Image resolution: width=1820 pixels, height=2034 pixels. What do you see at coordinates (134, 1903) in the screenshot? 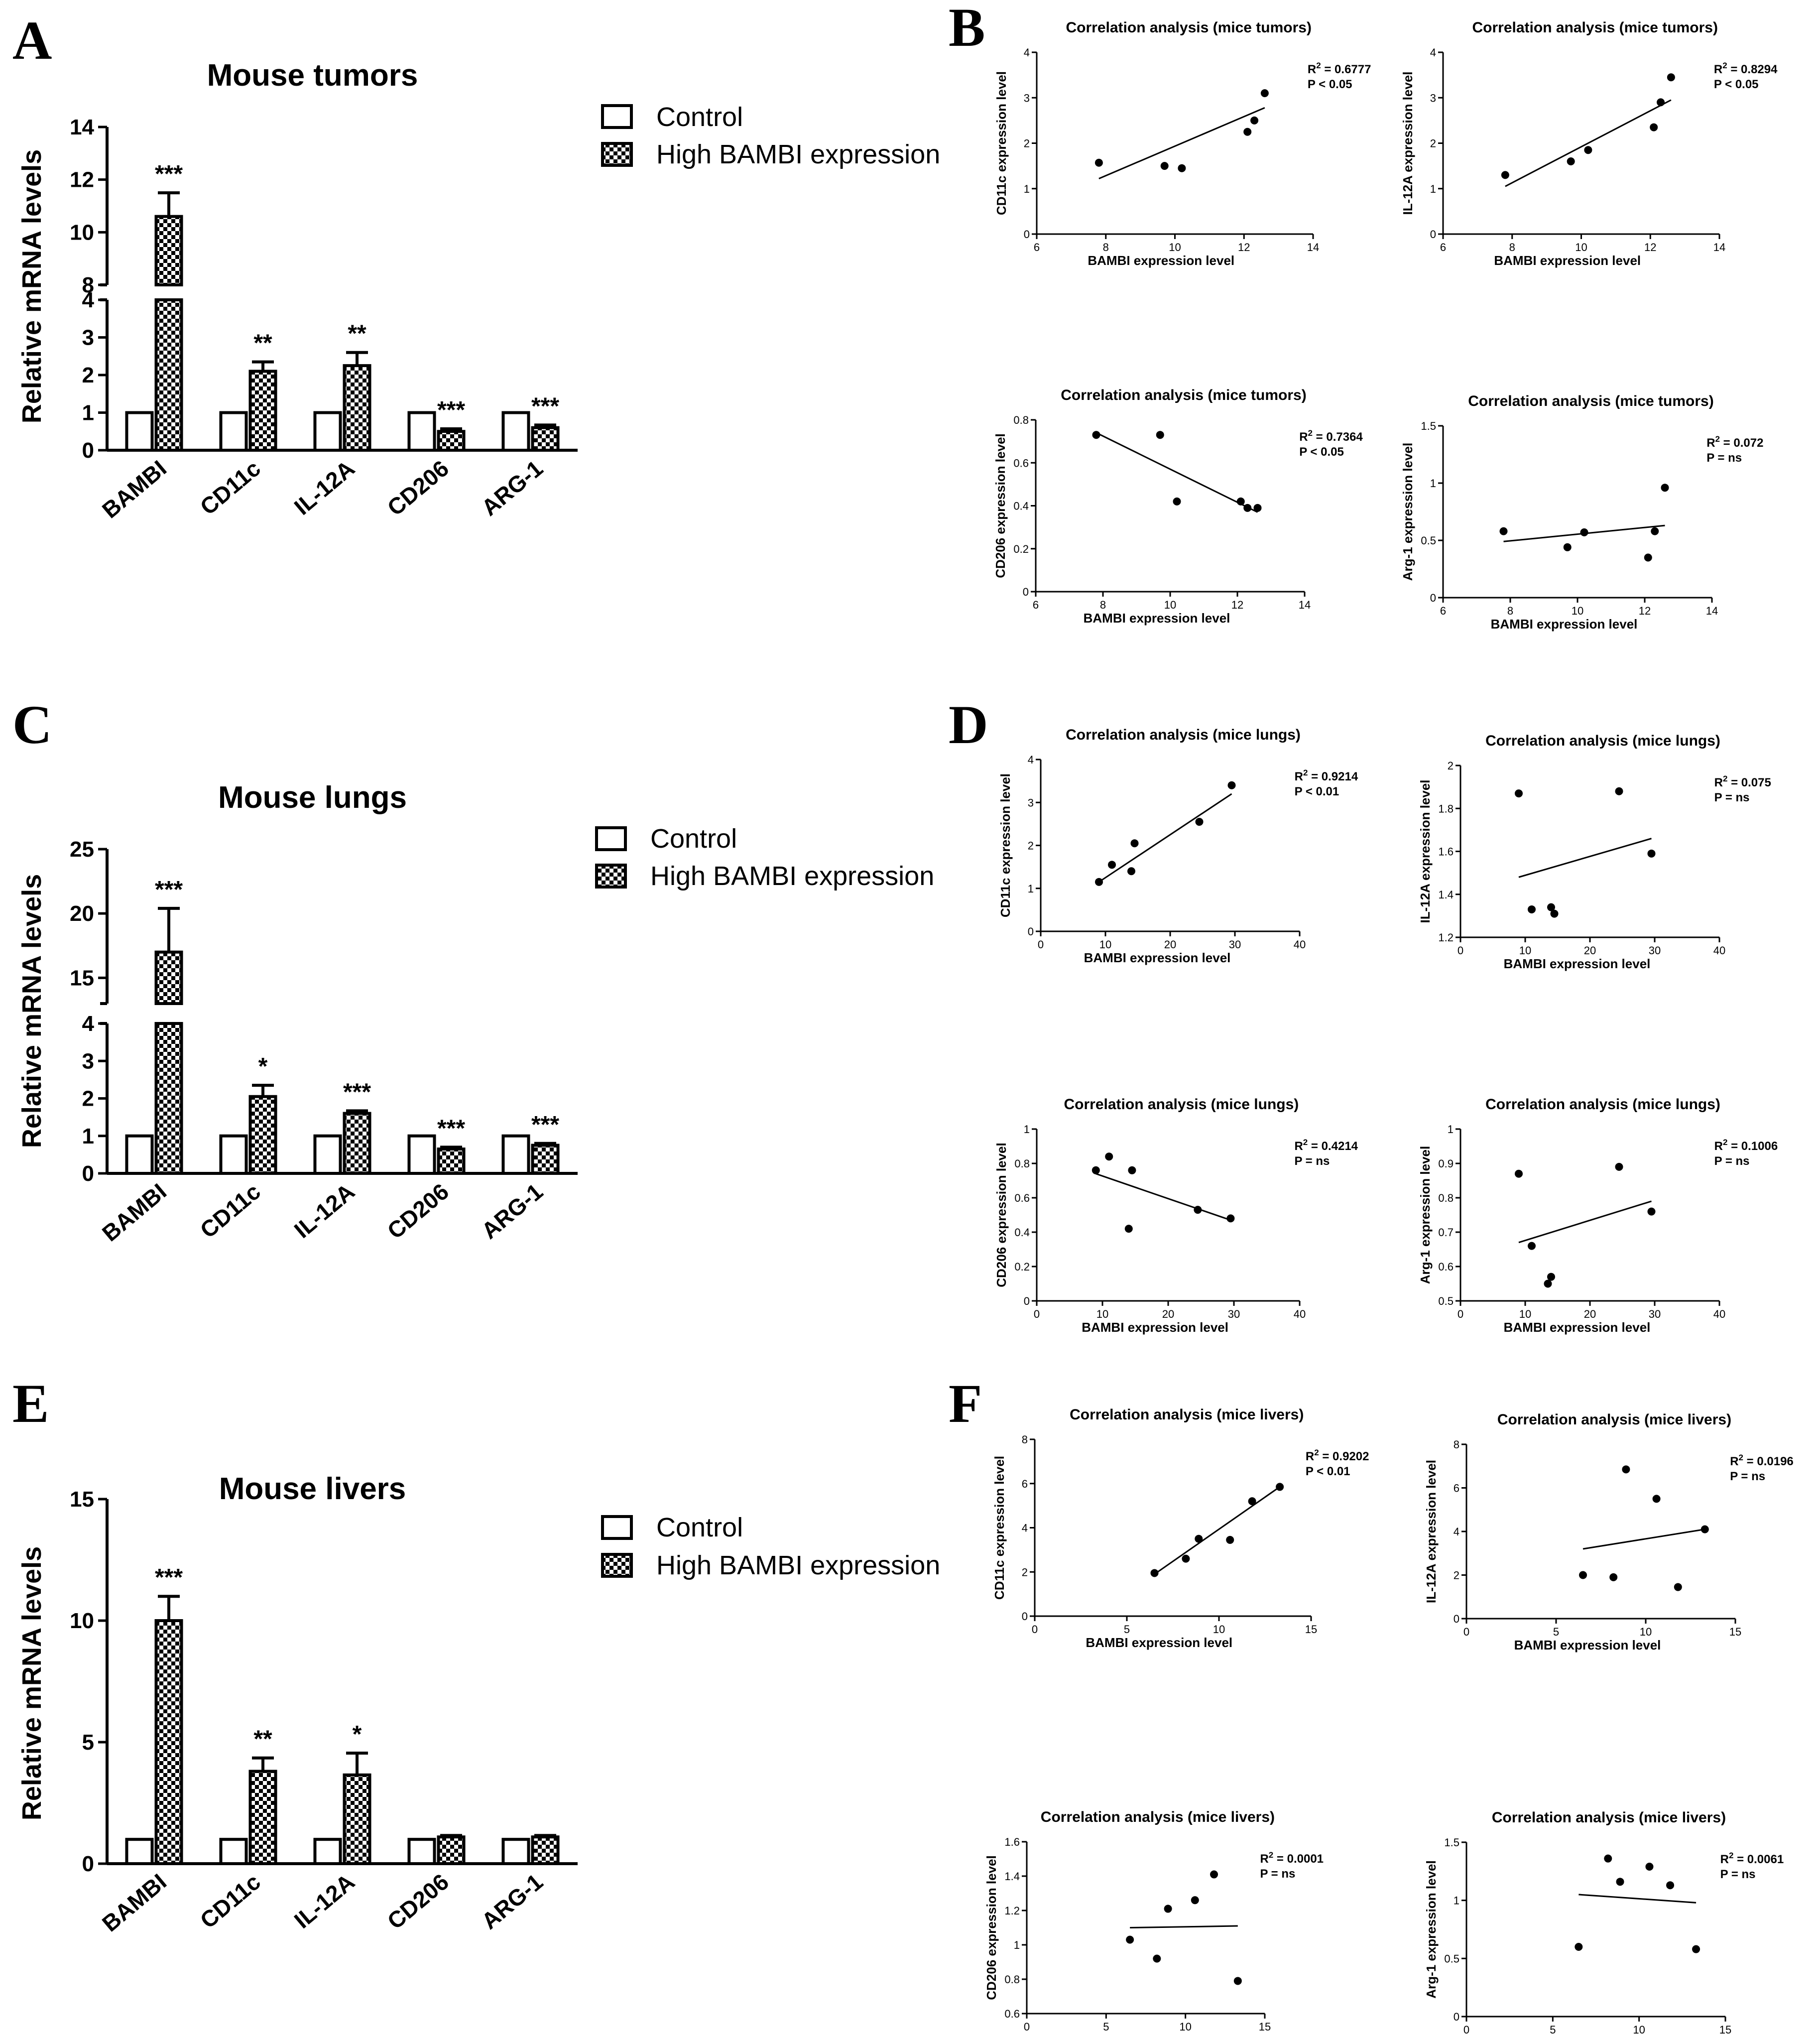
I see `x-tick-label: BAMBI` at bounding box center [134, 1903].